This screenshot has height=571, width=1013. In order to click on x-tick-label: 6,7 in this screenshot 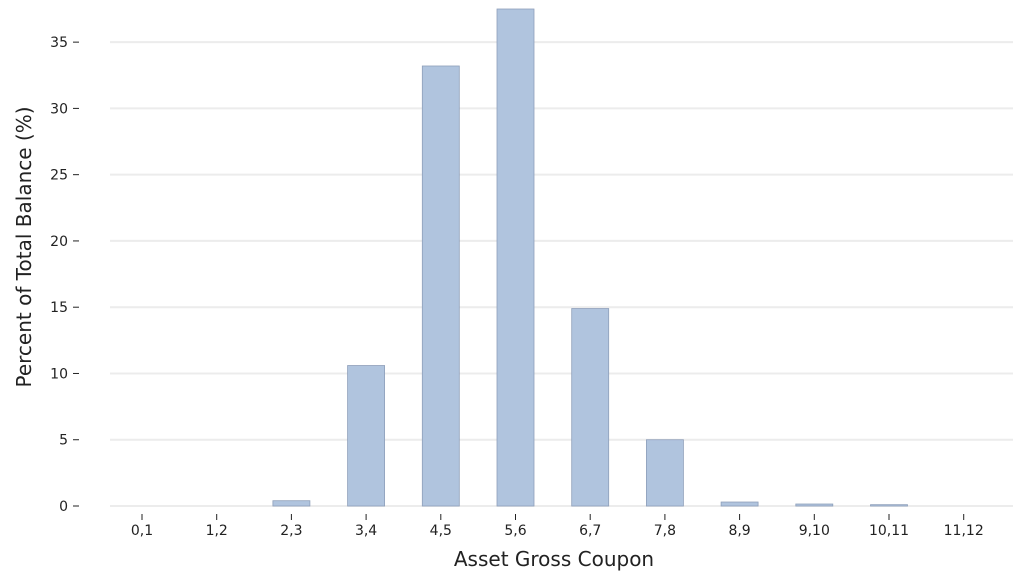, I will do `click(590, 531)`.